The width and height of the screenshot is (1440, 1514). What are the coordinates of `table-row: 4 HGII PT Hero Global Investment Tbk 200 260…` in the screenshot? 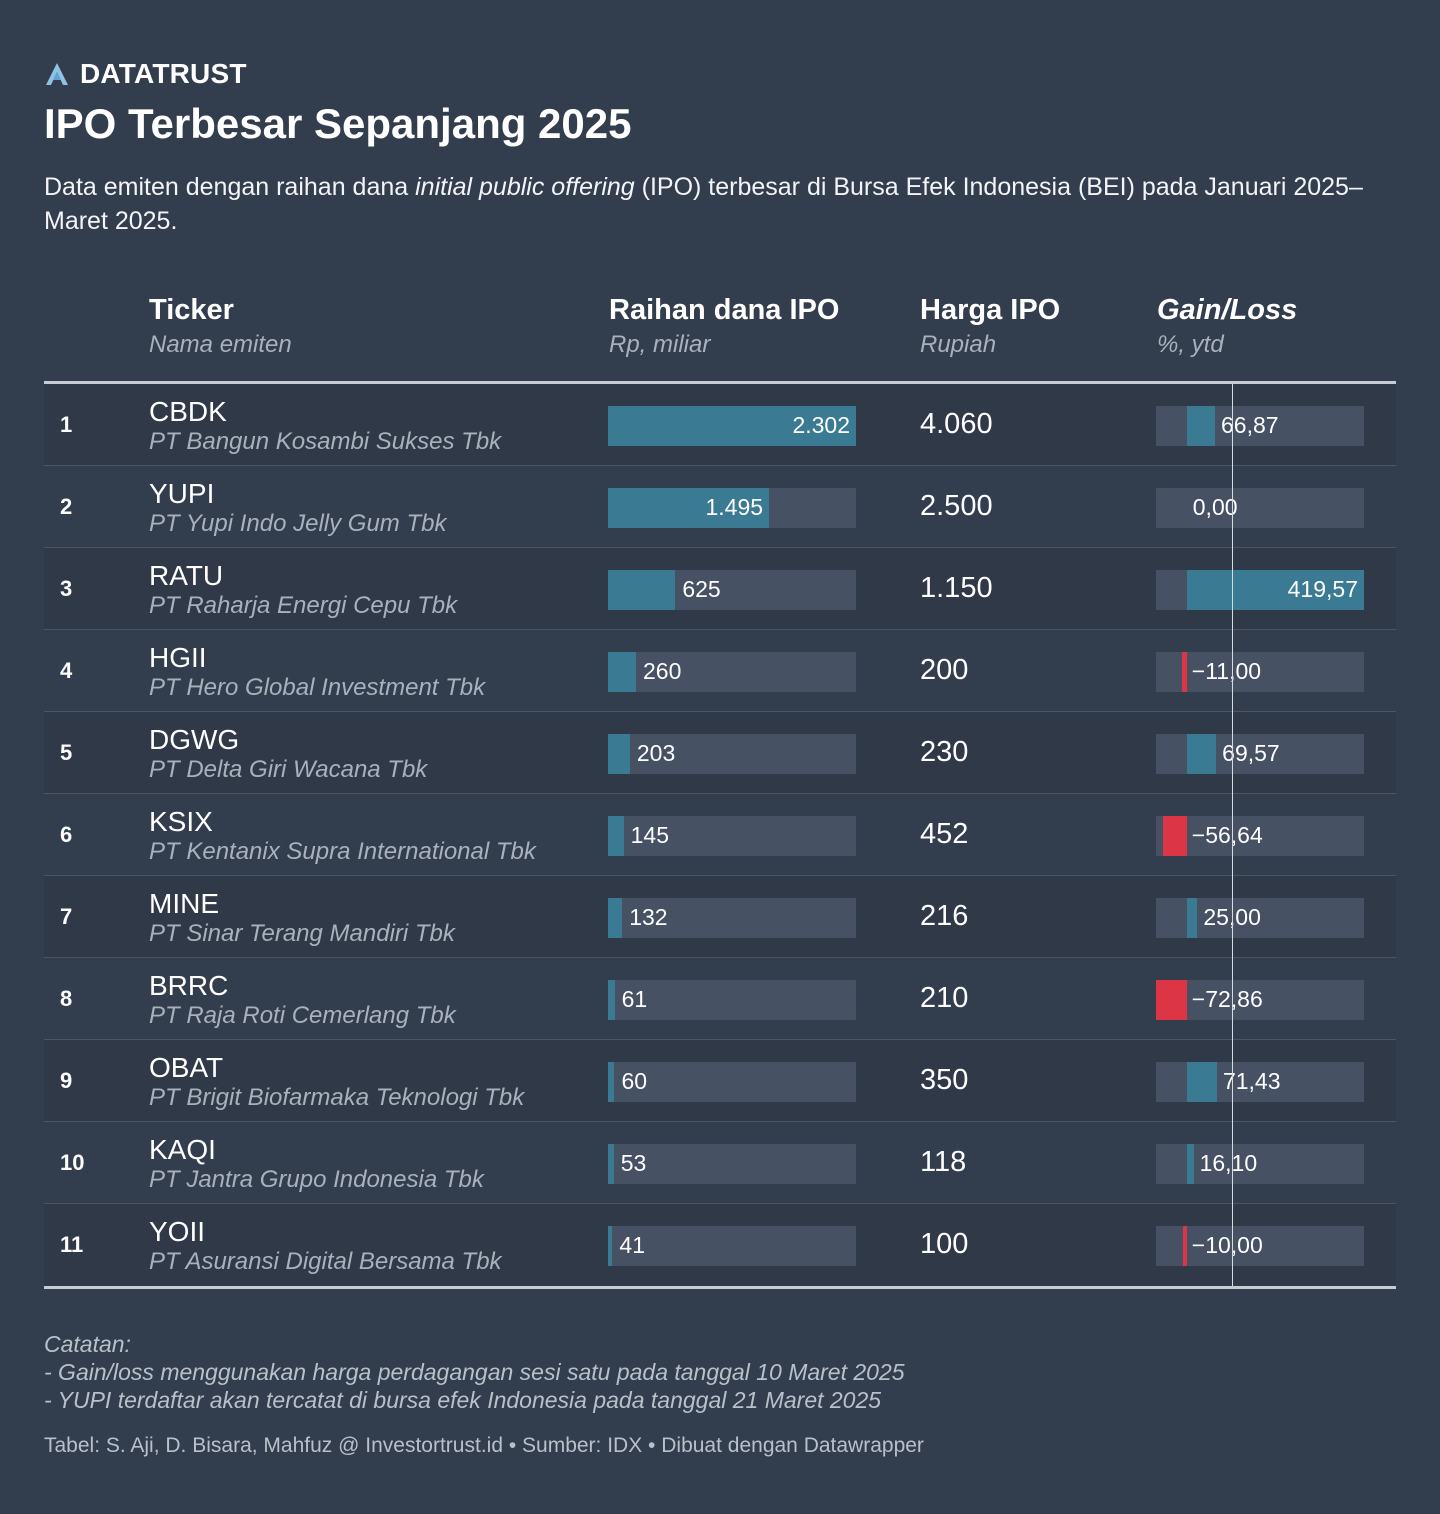 It's located at (720, 671).